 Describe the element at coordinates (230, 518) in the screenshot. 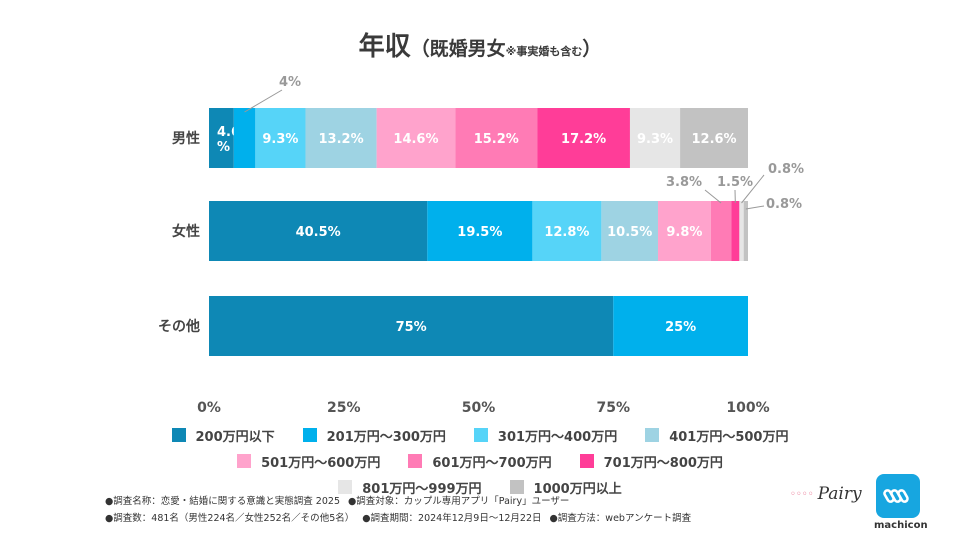

I see `footnote-sample-size: ●調査数：481名（男性224名／女性252名／その他5名）` at that location.